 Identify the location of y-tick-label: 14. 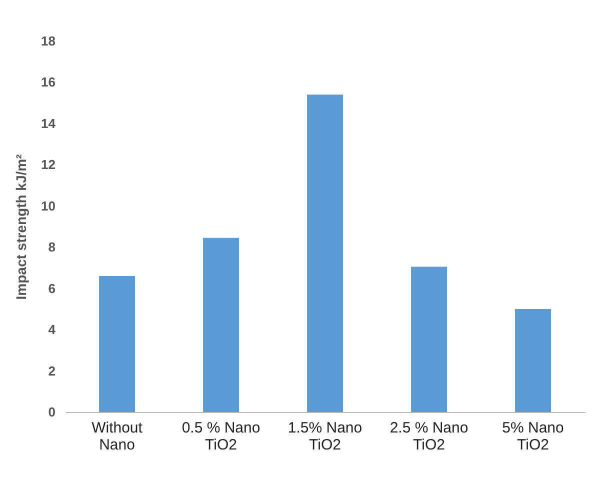
(48, 123).